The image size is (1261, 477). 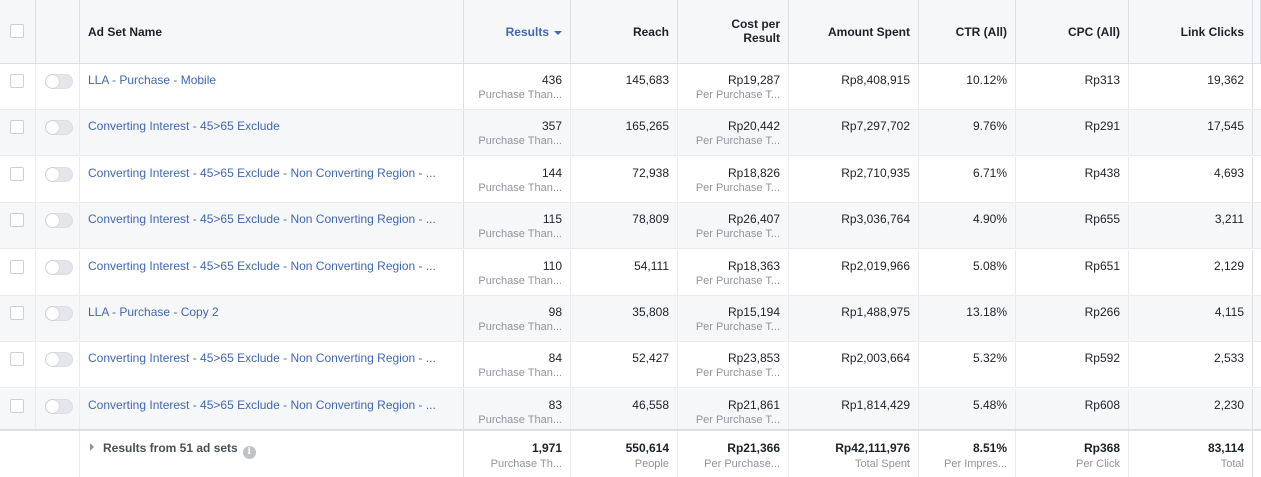 What do you see at coordinates (173, 450) in the screenshot?
I see `results-summary-label: Results from 51 ad sets i` at bounding box center [173, 450].